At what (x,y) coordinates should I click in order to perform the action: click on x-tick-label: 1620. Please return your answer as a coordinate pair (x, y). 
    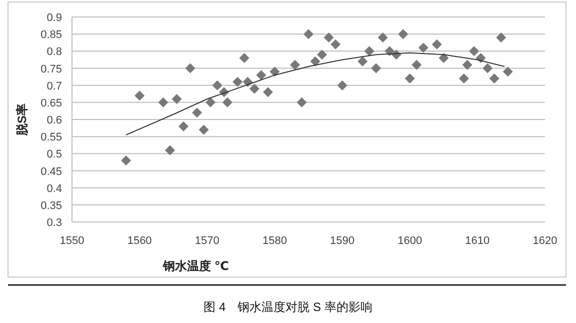
    Looking at the image, I should click on (545, 241).